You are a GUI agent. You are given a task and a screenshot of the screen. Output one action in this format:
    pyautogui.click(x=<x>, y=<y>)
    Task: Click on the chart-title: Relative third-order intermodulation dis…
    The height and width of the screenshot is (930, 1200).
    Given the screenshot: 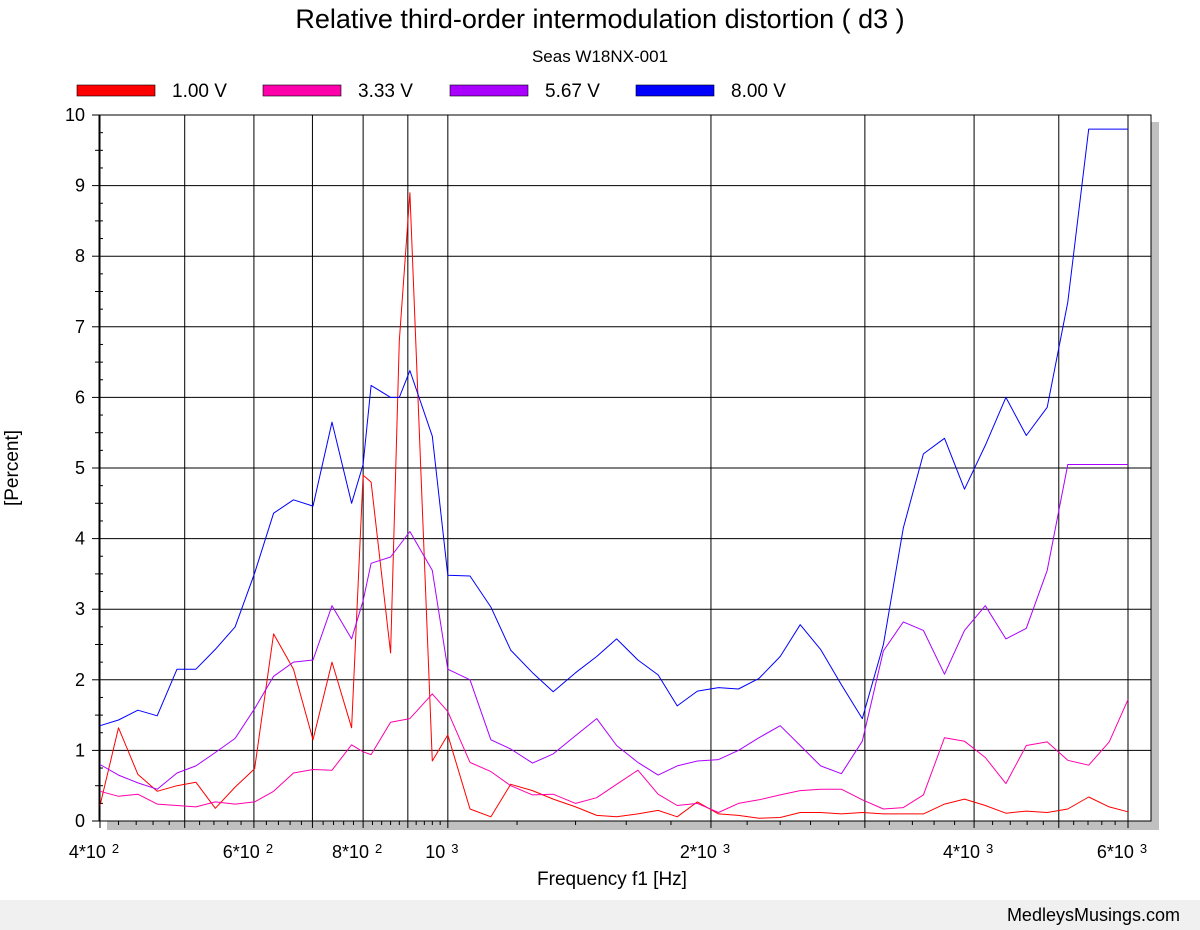 What is the action you would take?
    pyautogui.click(x=599, y=19)
    